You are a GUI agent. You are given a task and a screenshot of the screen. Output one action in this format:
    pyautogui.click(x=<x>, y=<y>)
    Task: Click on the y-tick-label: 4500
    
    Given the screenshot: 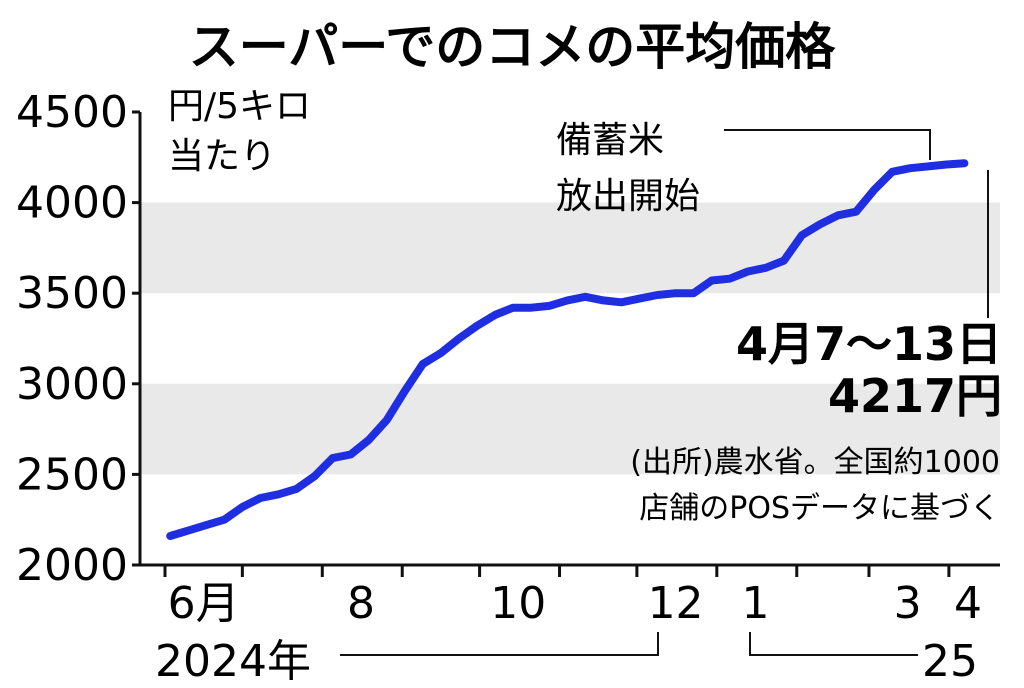 What is the action you would take?
    pyautogui.click(x=72, y=112)
    